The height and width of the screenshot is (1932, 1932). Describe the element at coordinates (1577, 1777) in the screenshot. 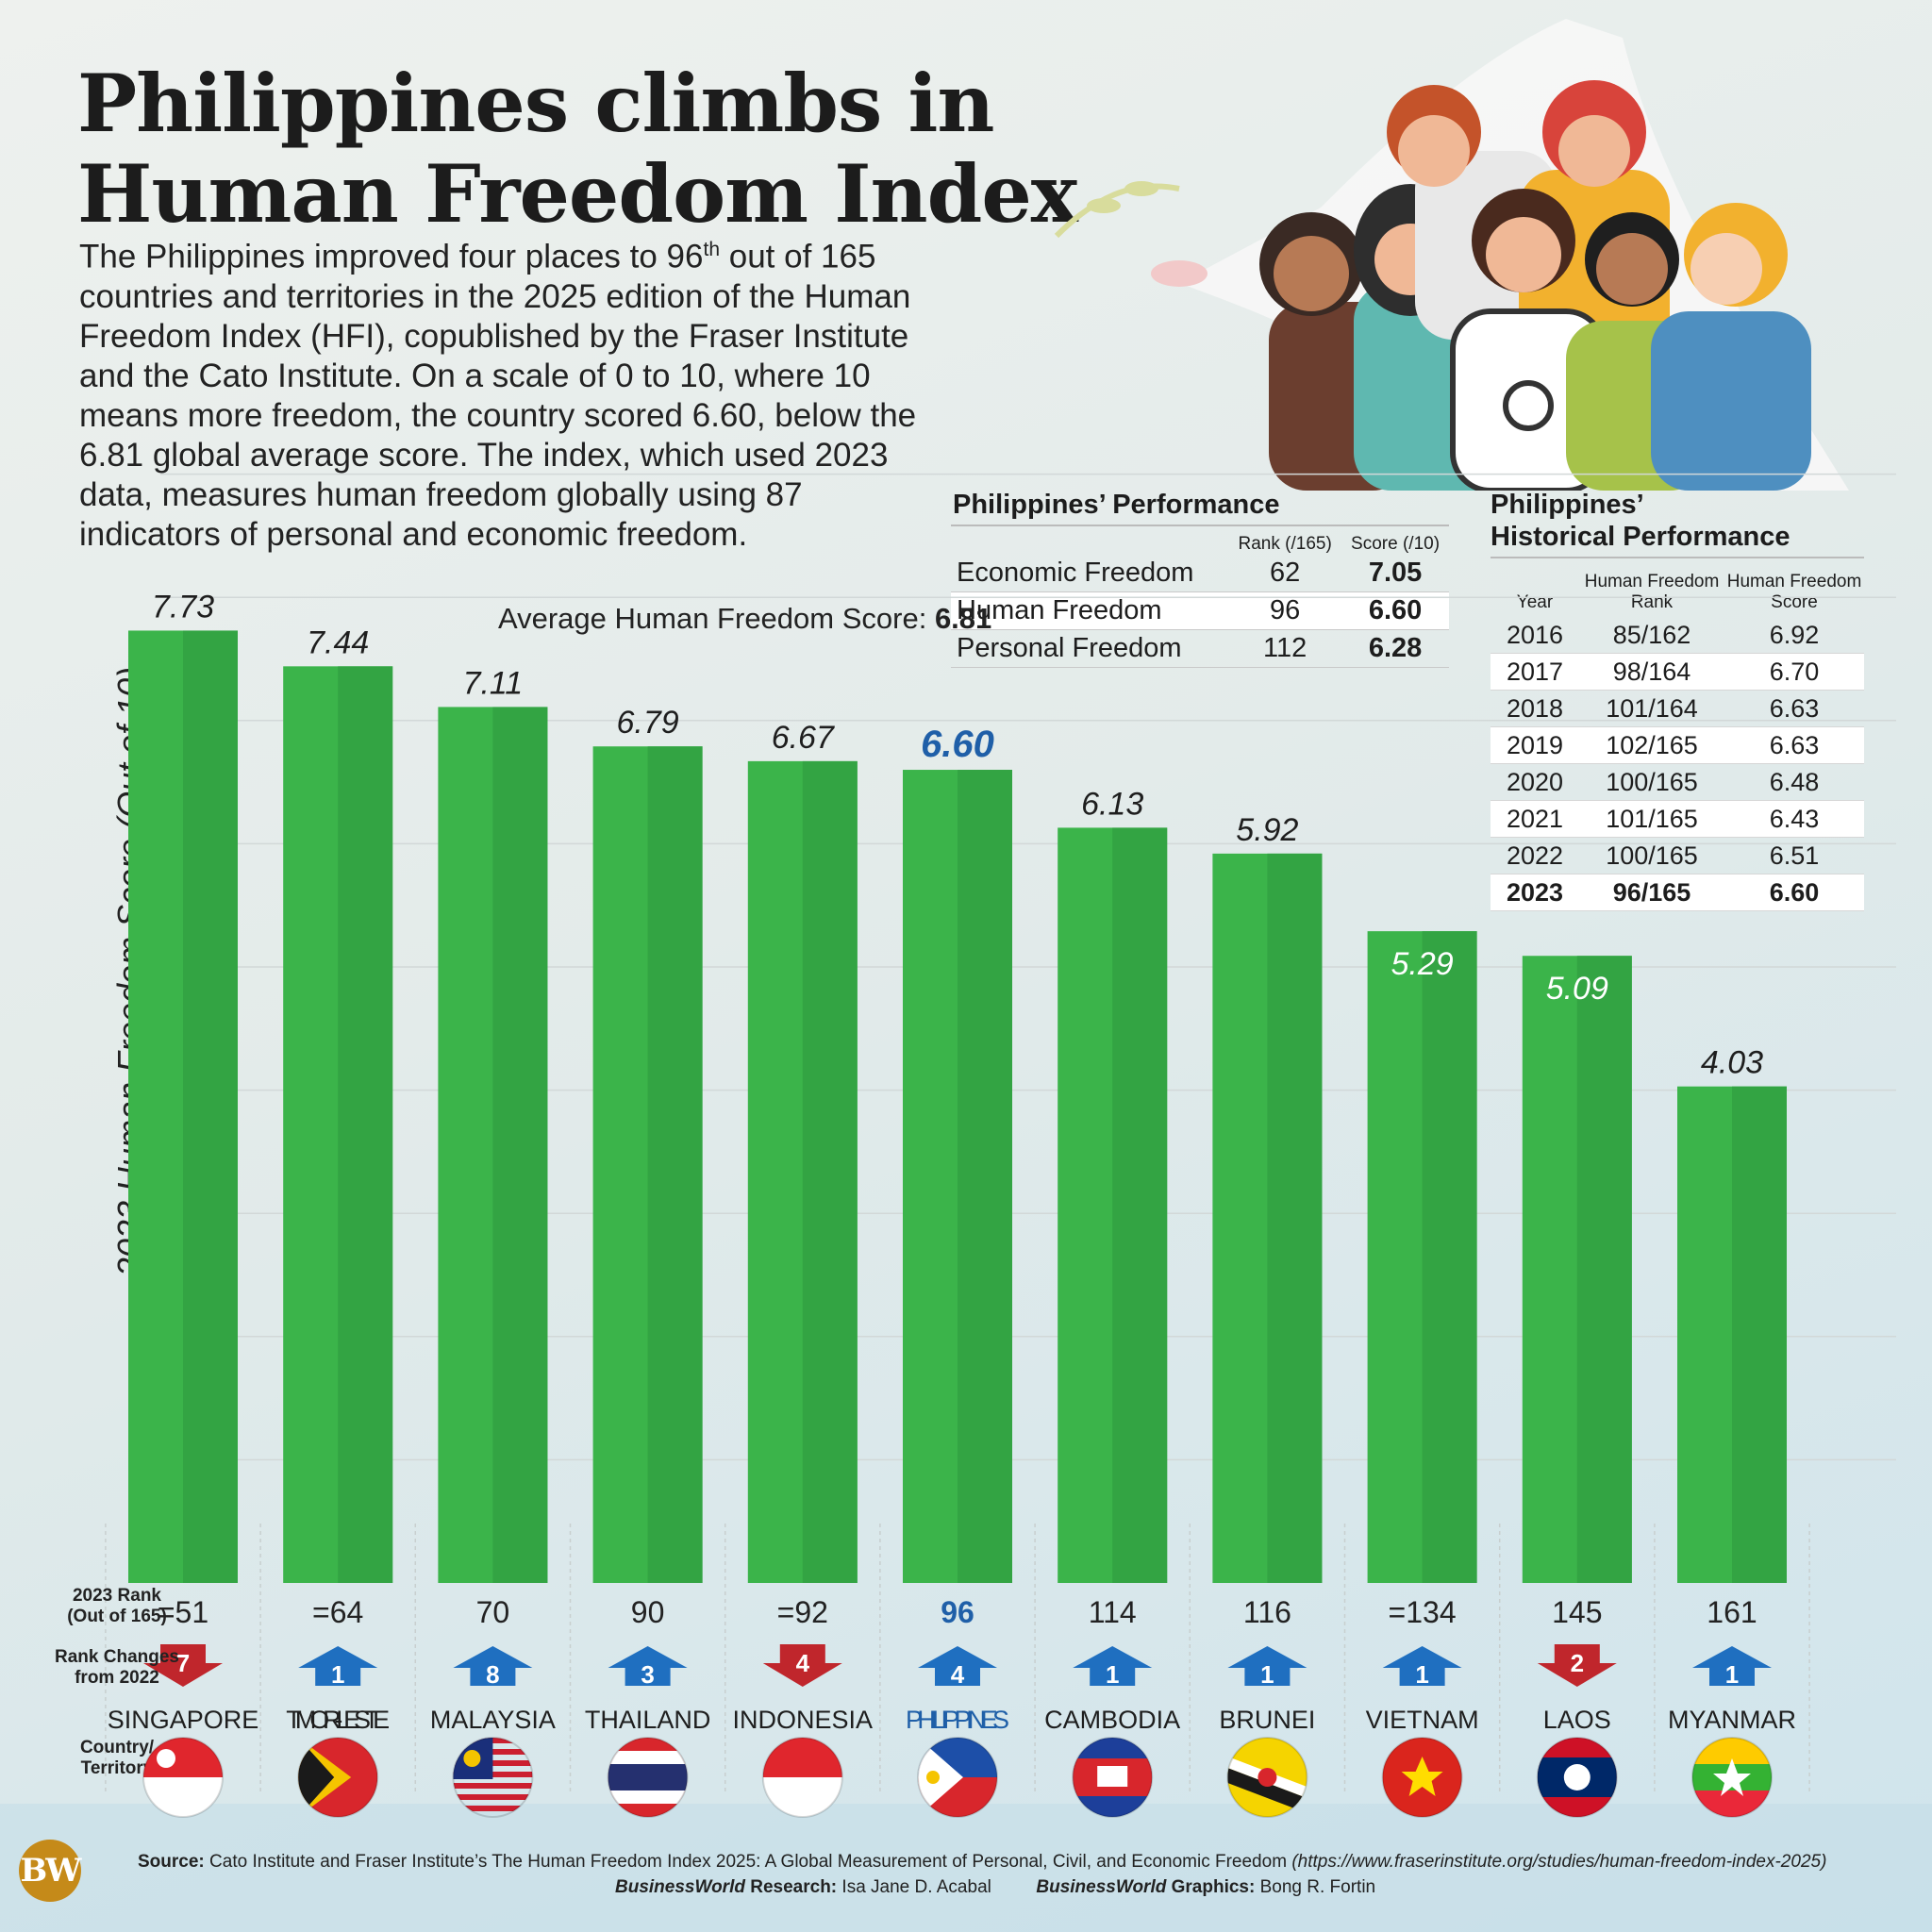

I see `laos-flag-icon` at that location.